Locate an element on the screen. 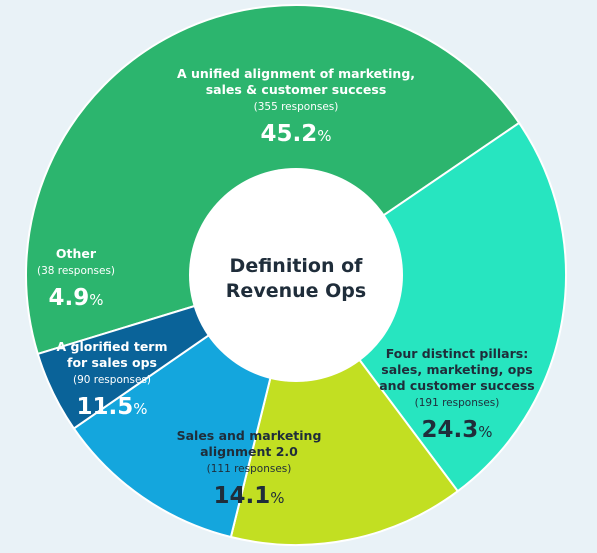  slice-percent: 24.3% is located at coordinates (456, 430).